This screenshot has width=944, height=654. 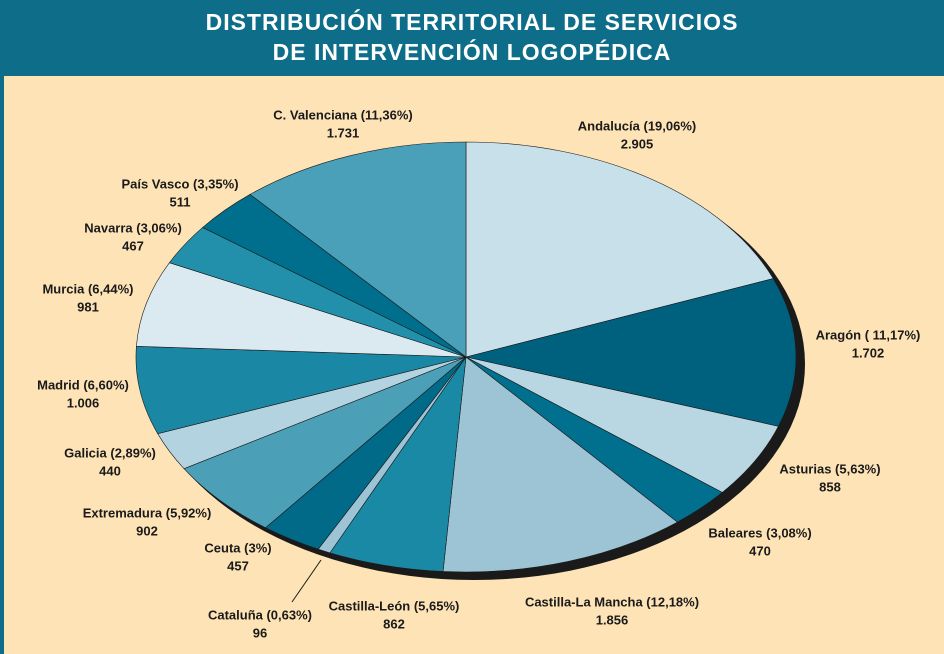 I want to click on slice-label: Asturias (5,63%), so click(x=829, y=468).